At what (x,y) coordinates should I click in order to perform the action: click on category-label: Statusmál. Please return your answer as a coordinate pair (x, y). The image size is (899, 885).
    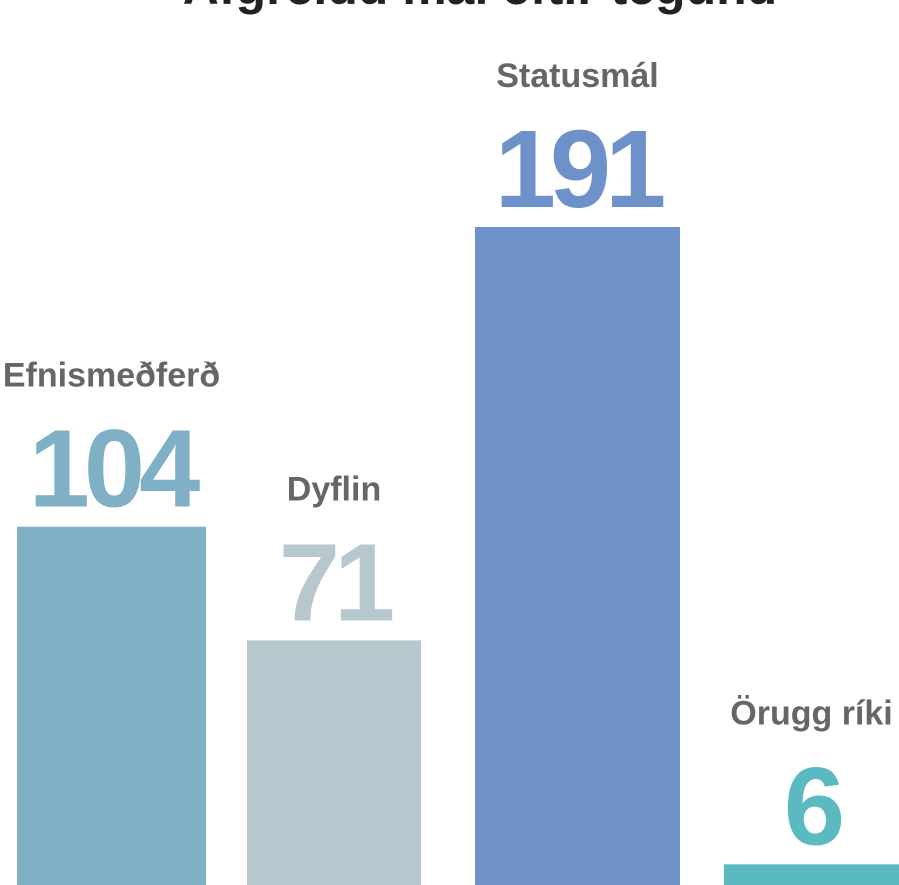
    Looking at the image, I should click on (577, 76).